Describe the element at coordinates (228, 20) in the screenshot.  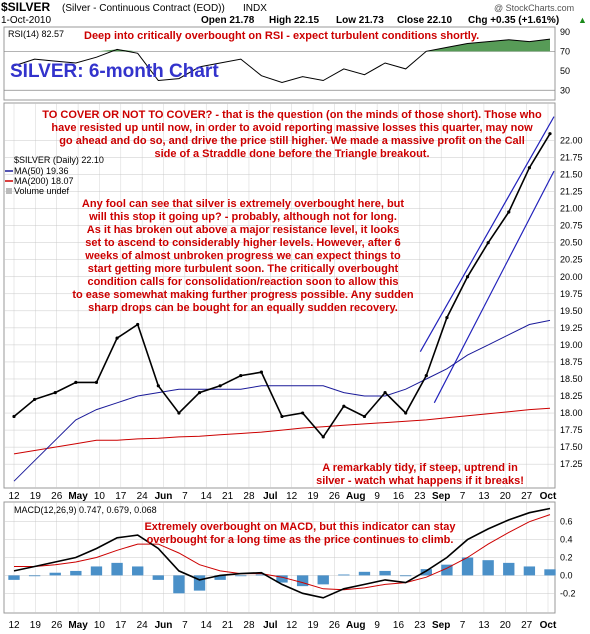
I see `open-value: Open 21.78` at that location.